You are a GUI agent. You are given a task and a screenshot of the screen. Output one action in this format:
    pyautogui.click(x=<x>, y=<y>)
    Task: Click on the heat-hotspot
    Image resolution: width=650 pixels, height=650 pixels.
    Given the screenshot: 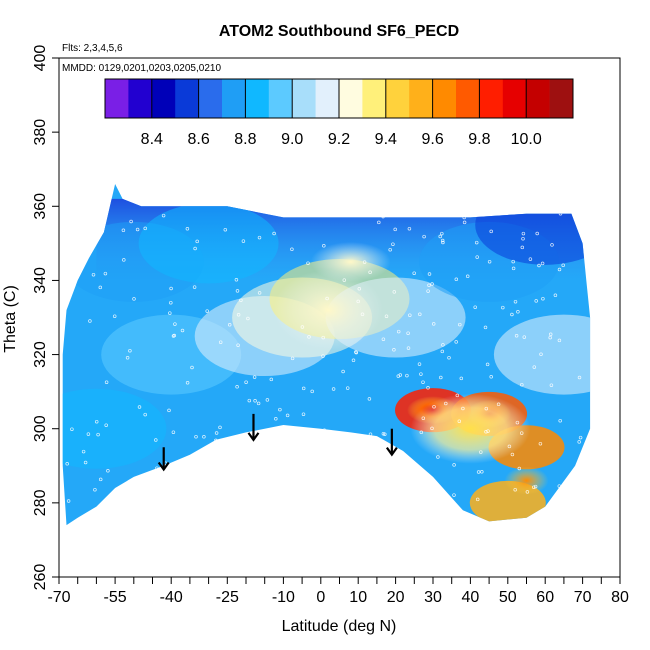 What is the action you would take?
    pyautogui.click(x=328, y=310)
    